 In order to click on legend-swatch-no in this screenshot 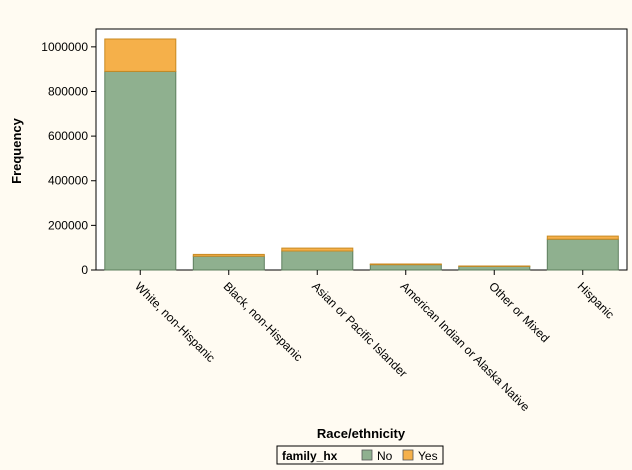, I will do `click(367, 455)`.